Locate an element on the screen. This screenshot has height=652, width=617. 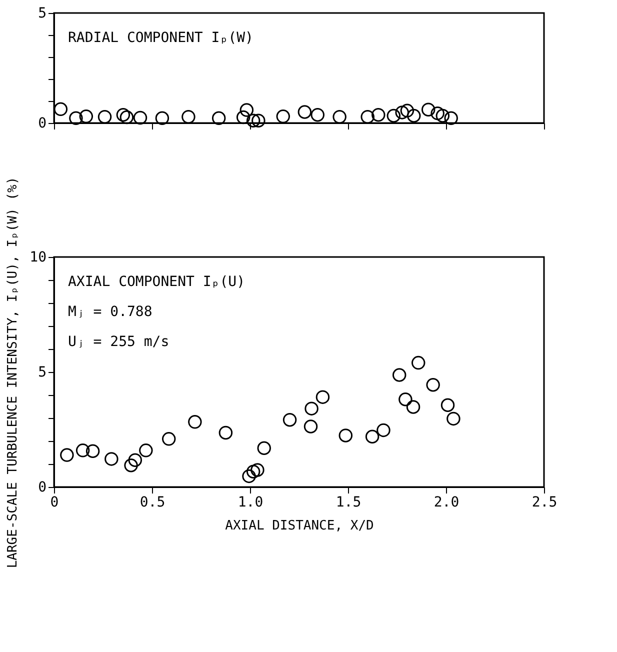
text: 1.0 is located at coordinates (251, 502).